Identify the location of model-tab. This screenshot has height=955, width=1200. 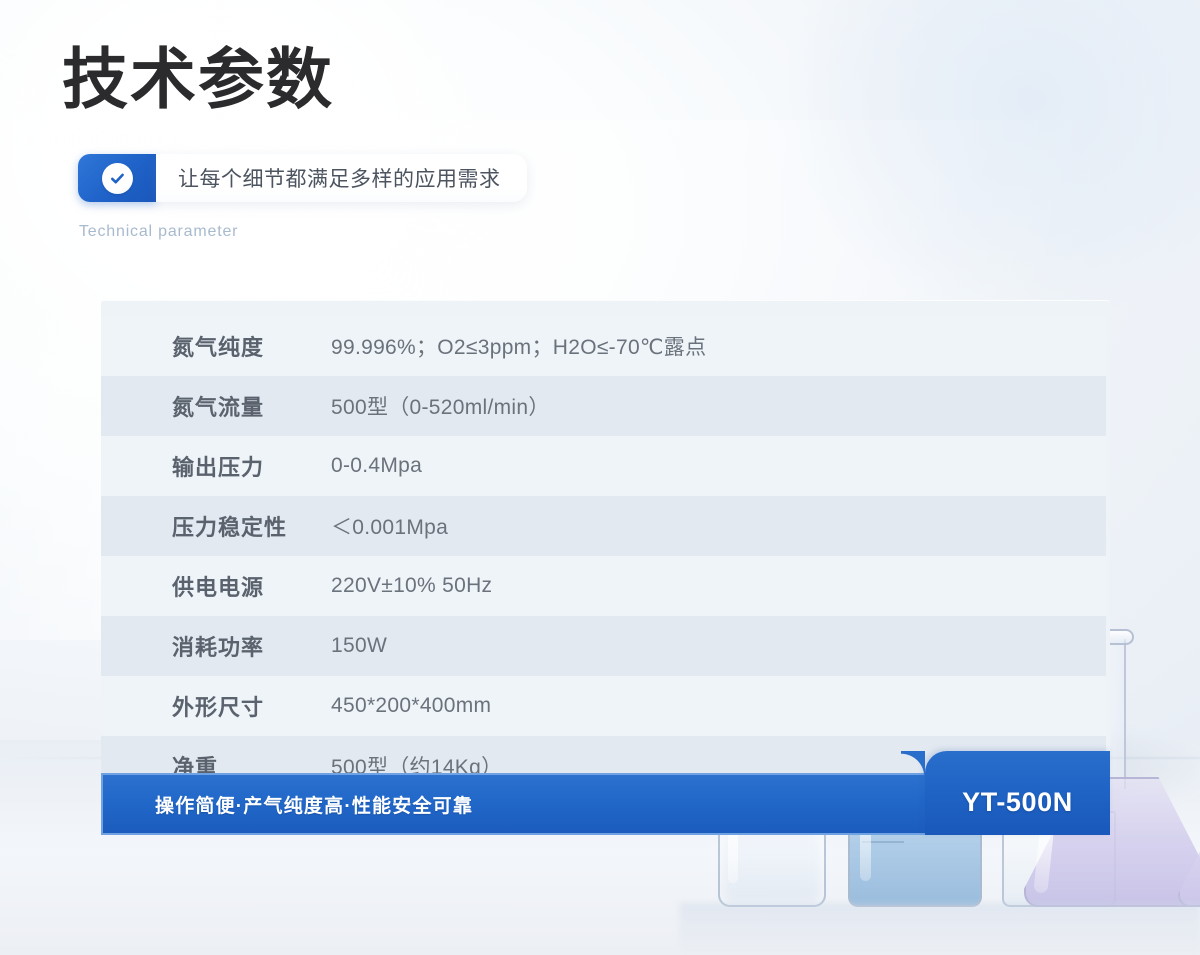
(1005, 793).